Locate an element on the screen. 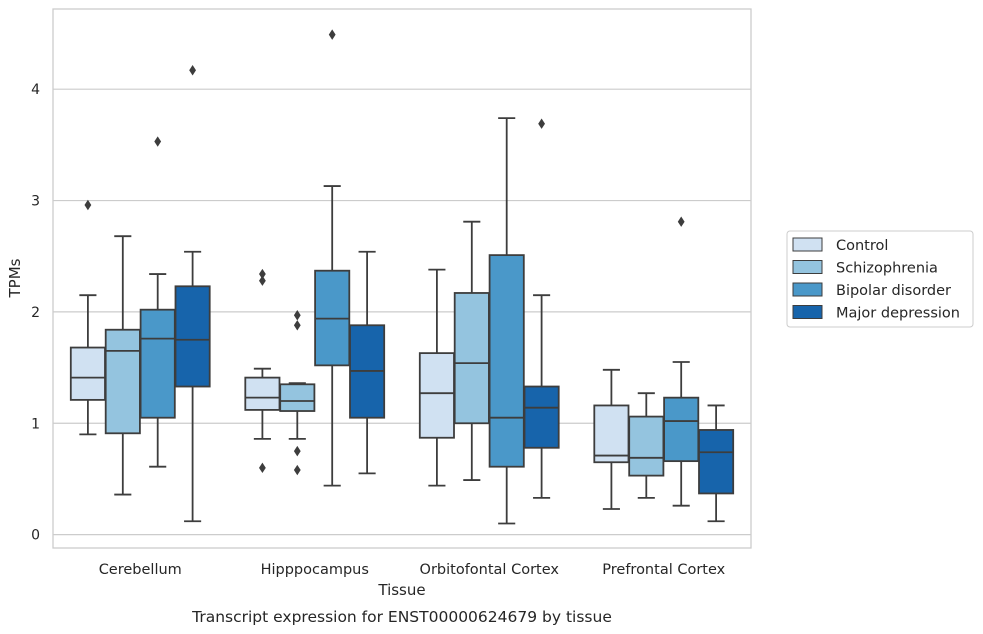  legend-label: Schizophrenia is located at coordinates (887, 269).